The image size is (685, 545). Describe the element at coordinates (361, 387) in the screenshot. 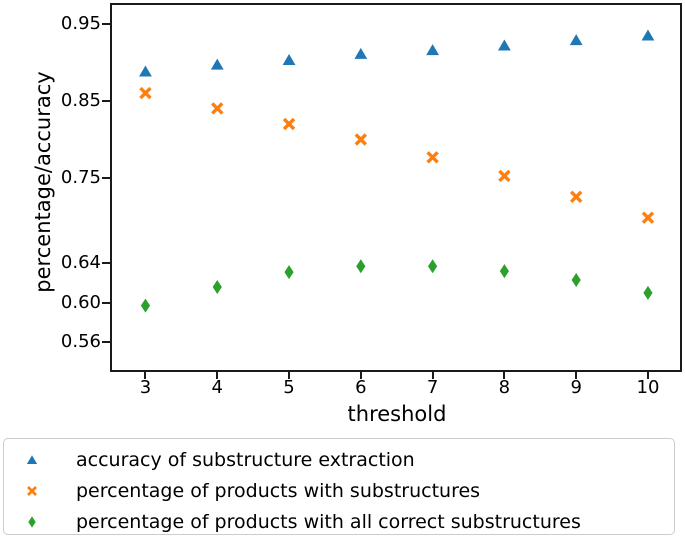

I see `x-tick-label: 6` at that location.